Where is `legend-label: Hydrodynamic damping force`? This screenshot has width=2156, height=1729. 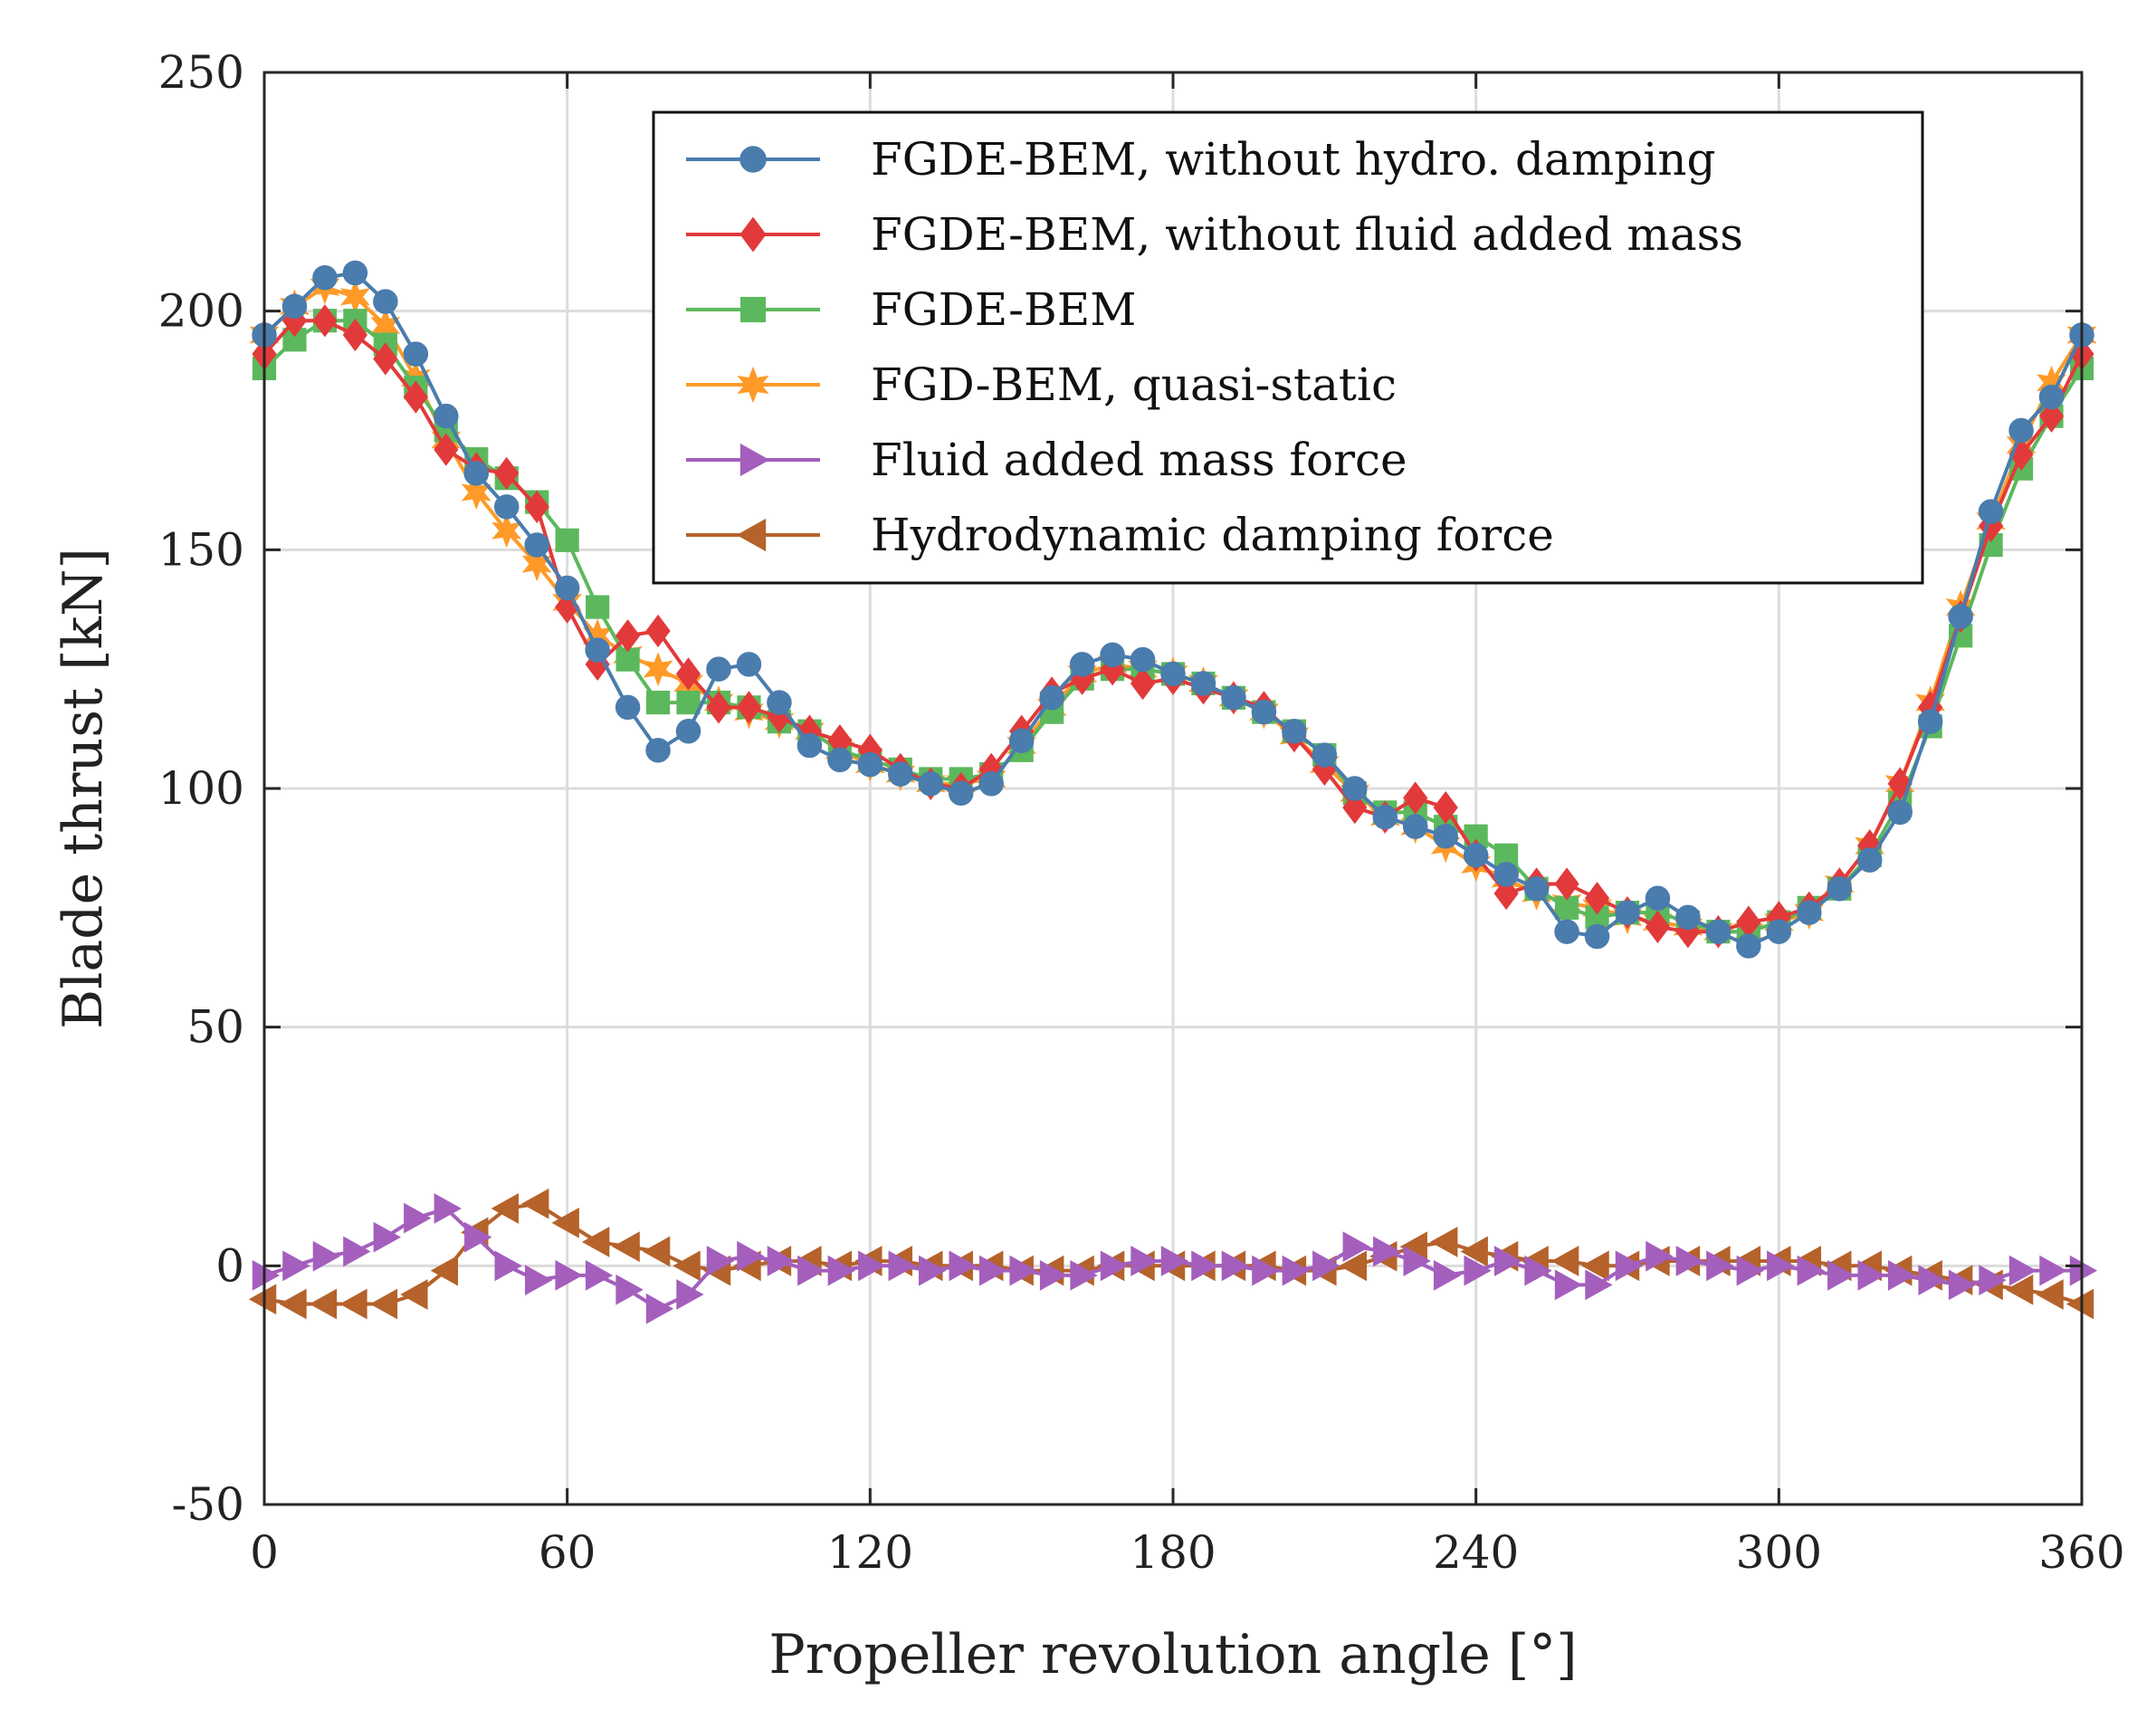 legend-label: Hydrodynamic damping force is located at coordinates (1212, 535).